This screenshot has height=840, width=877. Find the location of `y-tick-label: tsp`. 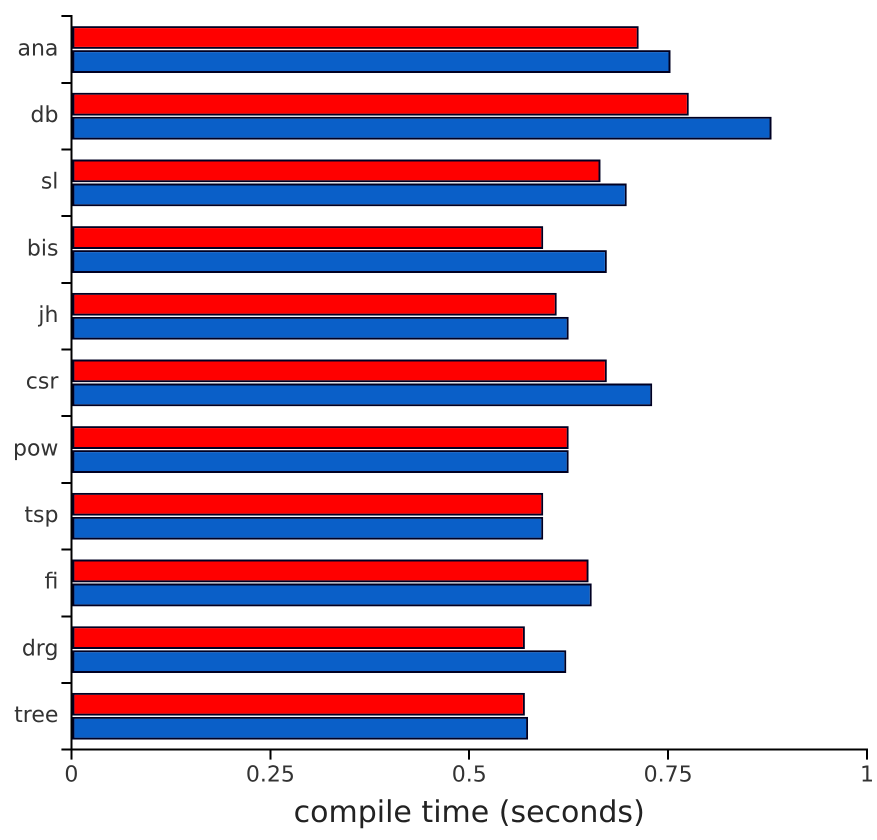

y-tick-label: tsp is located at coordinates (41, 515).